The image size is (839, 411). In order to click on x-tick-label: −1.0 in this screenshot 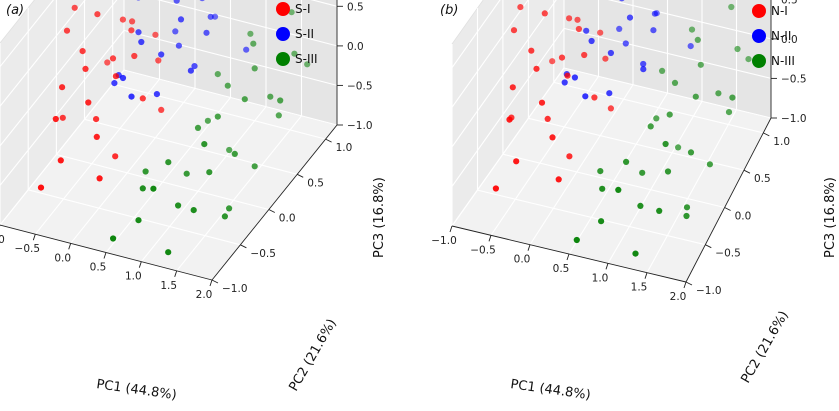, I will do `click(2, 240)`.